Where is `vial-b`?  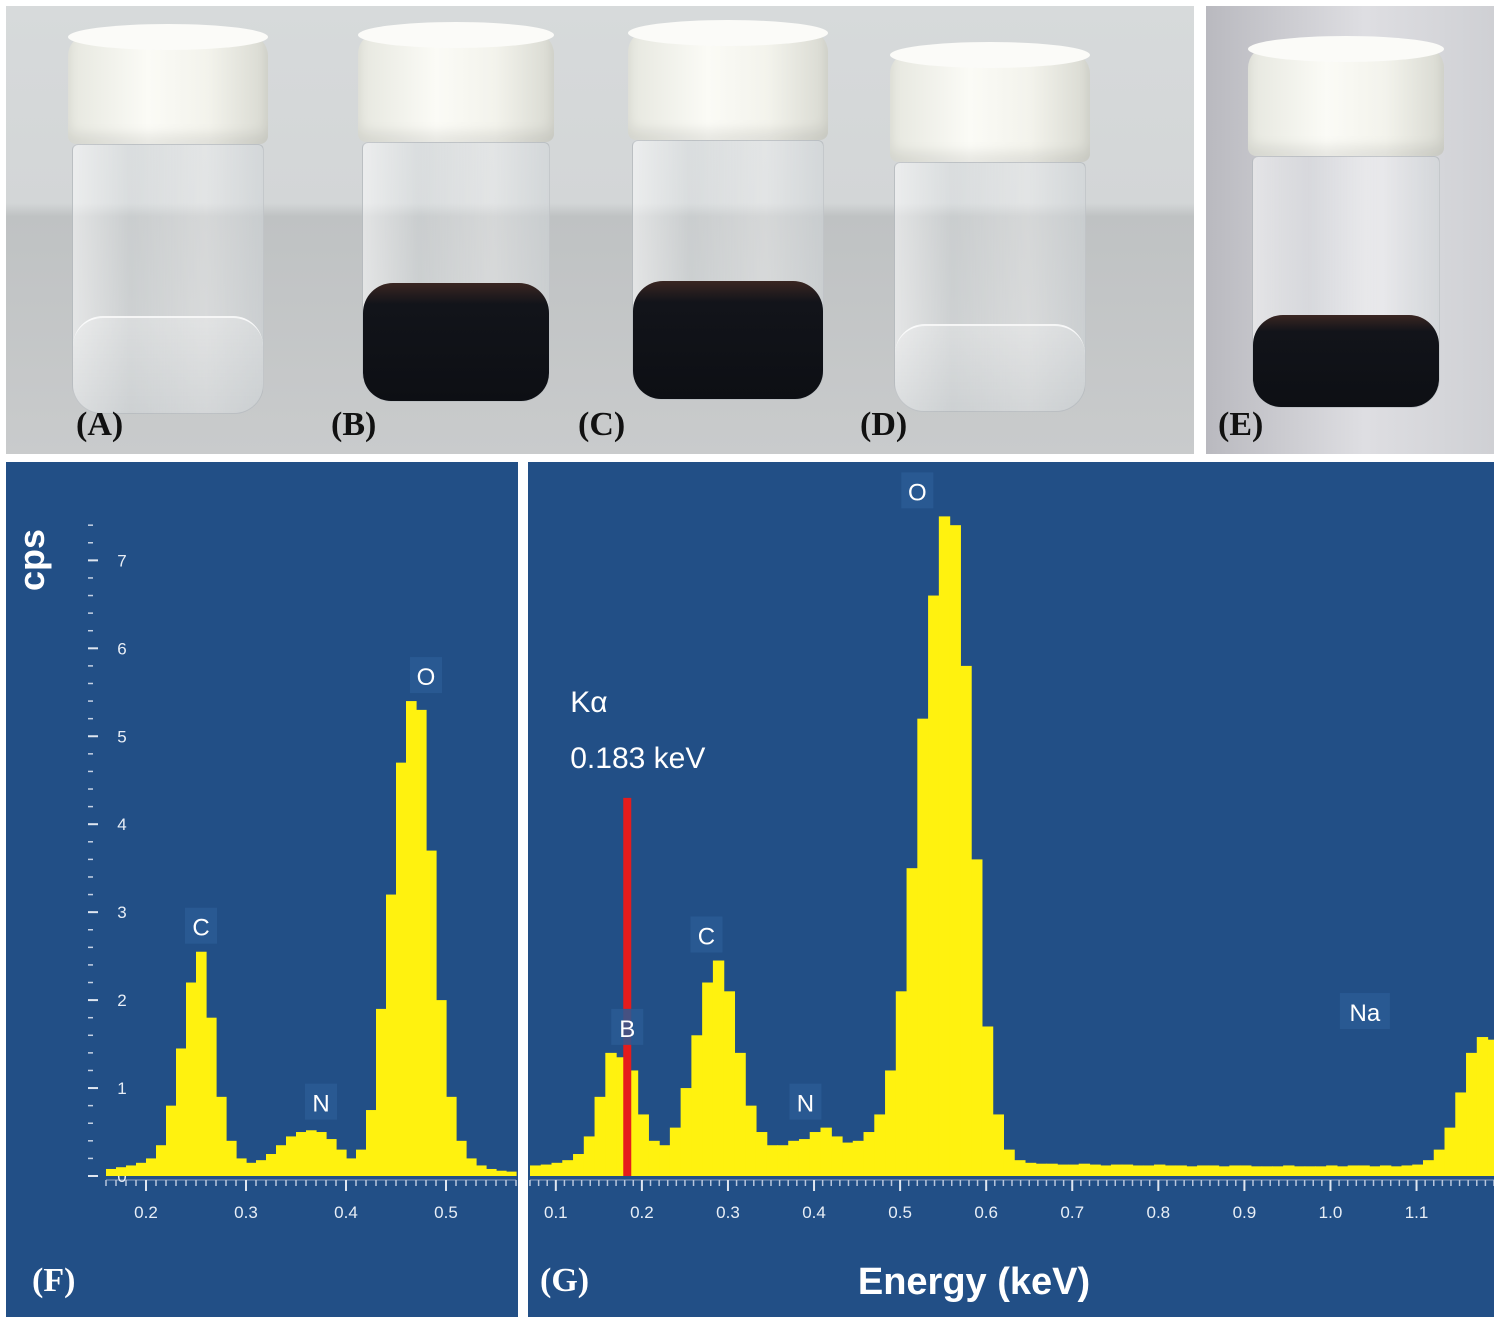
vial-b is located at coordinates (456, 212).